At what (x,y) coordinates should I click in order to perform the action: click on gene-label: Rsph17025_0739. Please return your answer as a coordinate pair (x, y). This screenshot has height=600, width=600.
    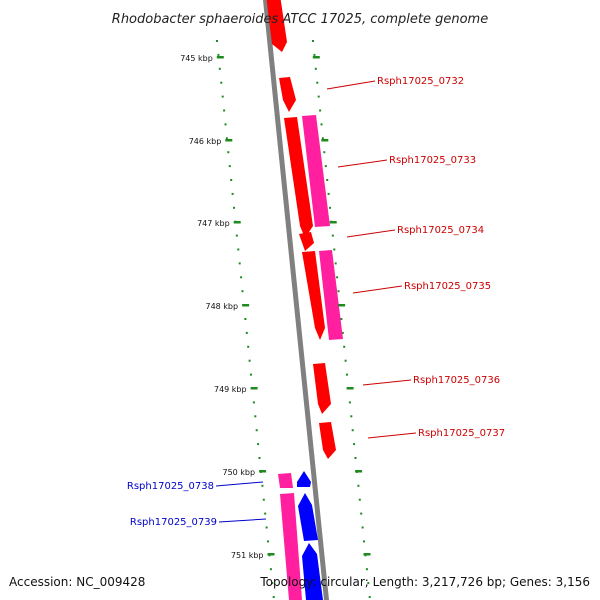
    Looking at the image, I should click on (173, 522).